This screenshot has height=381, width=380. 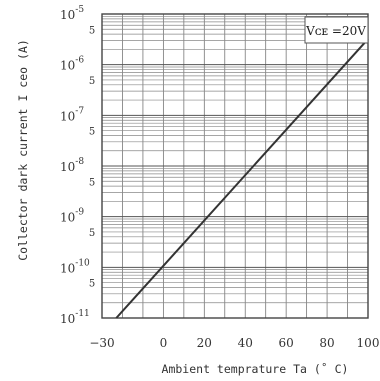 I want to click on y-axis-title: Collector dark current I ceo (A), so click(x=23, y=150).